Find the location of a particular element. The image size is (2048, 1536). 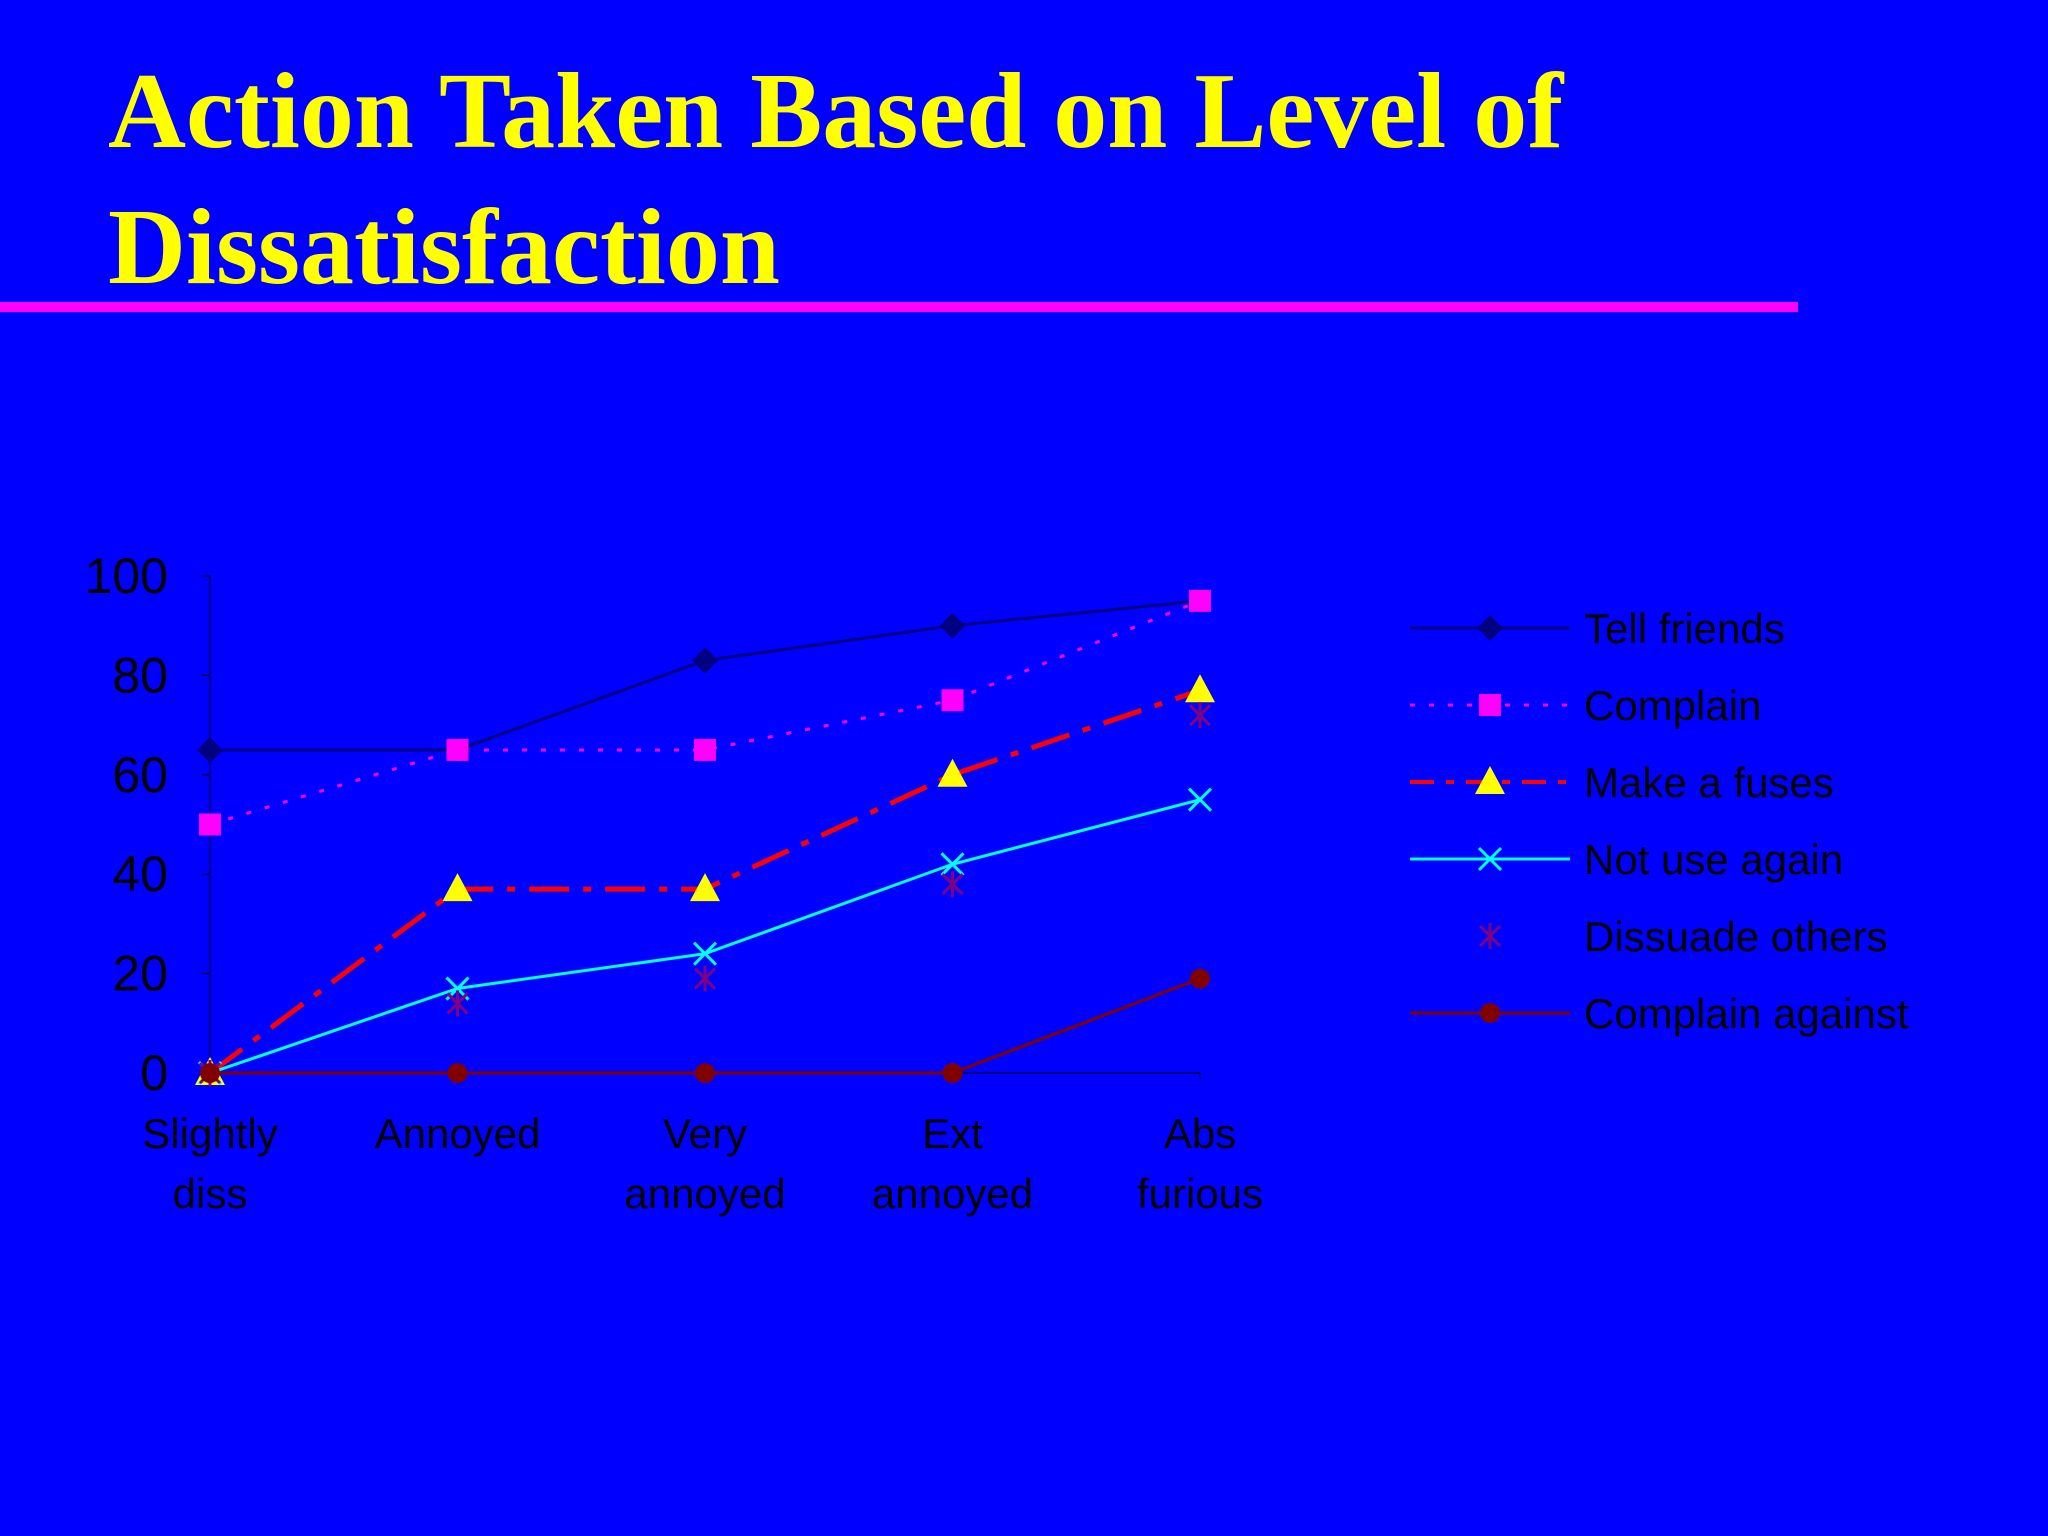

y-tick-label: 0 is located at coordinates (154, 1073).